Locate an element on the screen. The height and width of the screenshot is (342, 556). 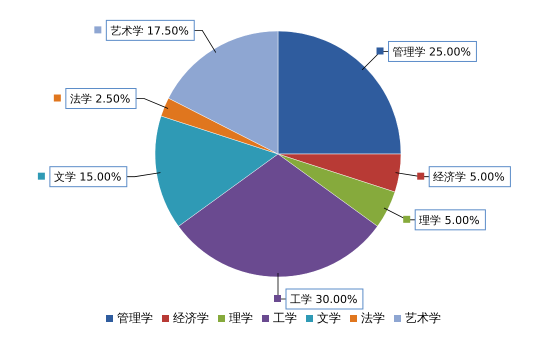
category-label: 文学 15.00% is located at coordinates (88, 177).